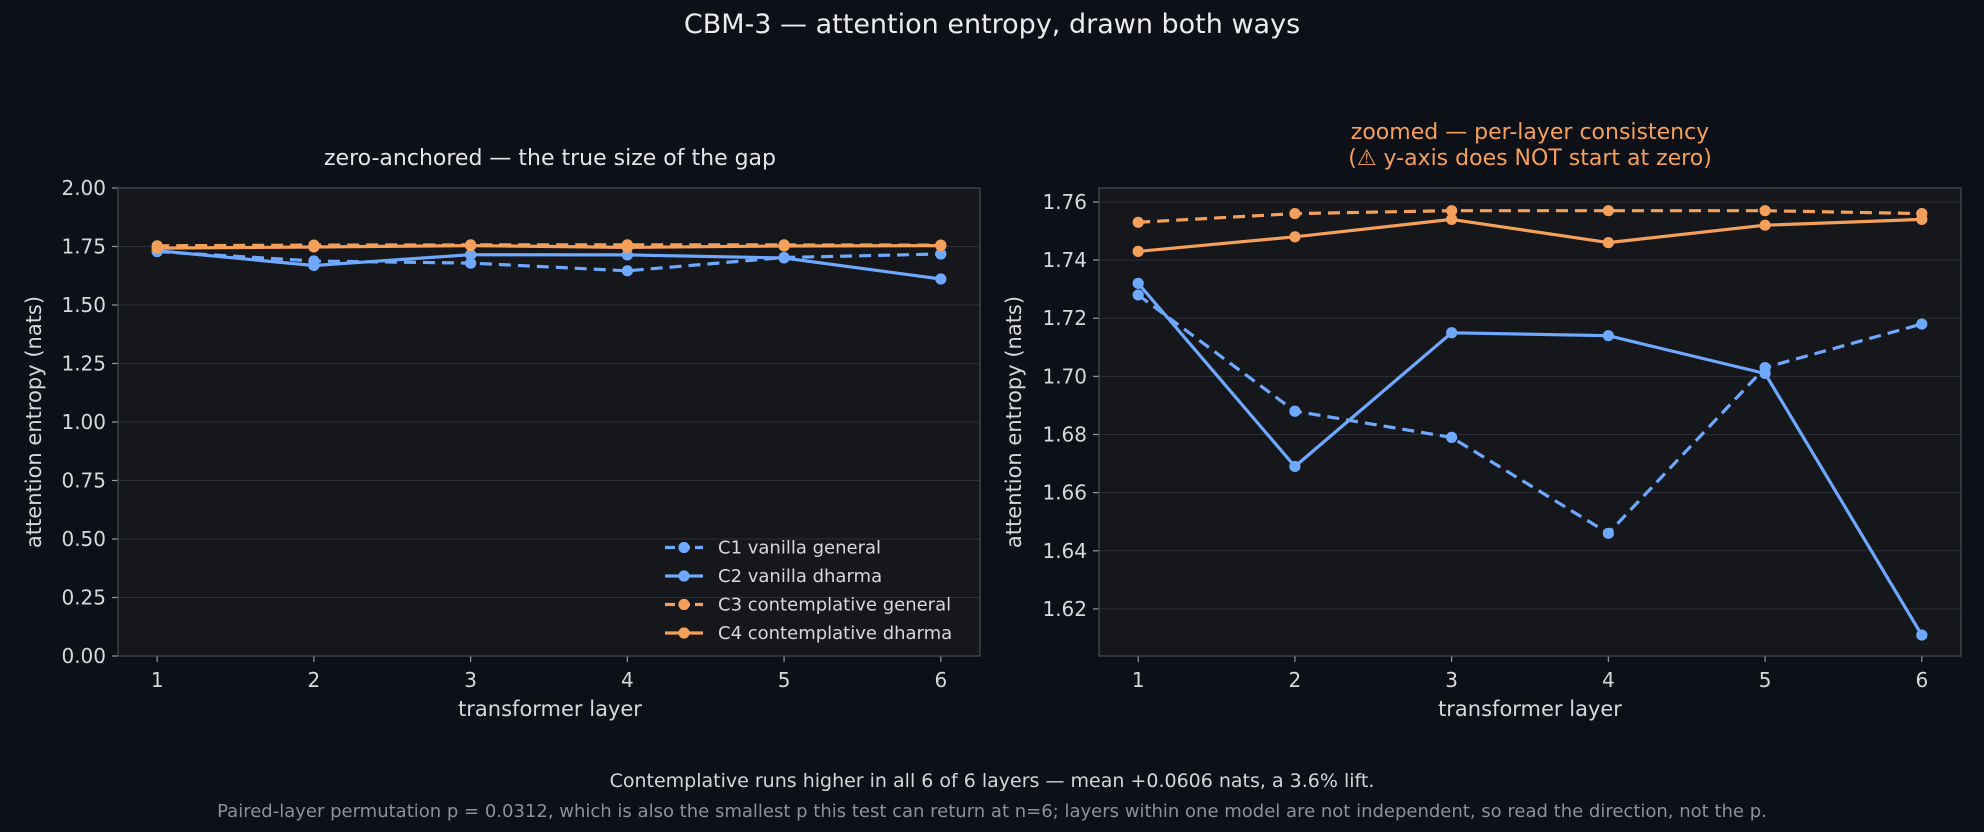 This screenshot has height=832, width=1984. What do you see at coordinates (83, 364) in the screenshot?
I see `left-ytick-label: 1.25` at bounding box center [83, 364].